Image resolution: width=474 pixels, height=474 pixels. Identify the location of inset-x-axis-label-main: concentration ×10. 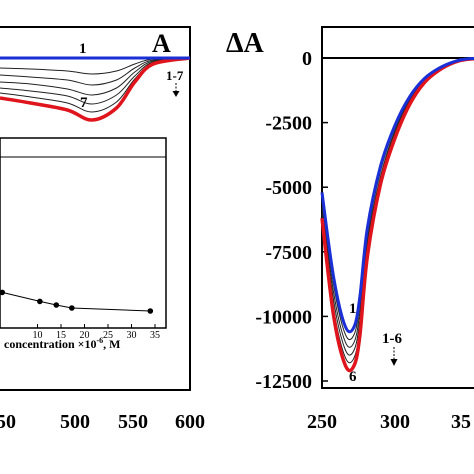
(50, 344).